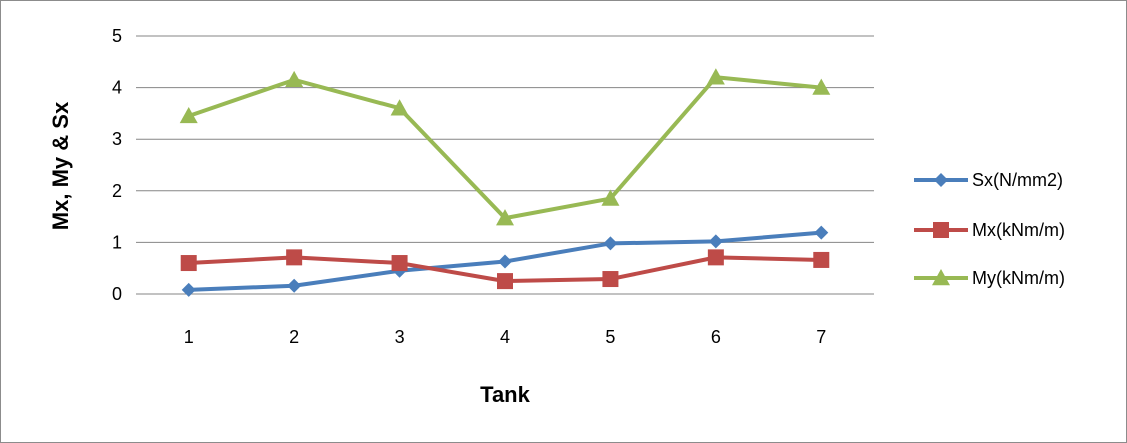 The width and height of the screenshot is (1127, 443). What do you see at coordinates (117, 36) in the screenshot?
I see `y-tick-label: 5` at bounding box center [117, 36].